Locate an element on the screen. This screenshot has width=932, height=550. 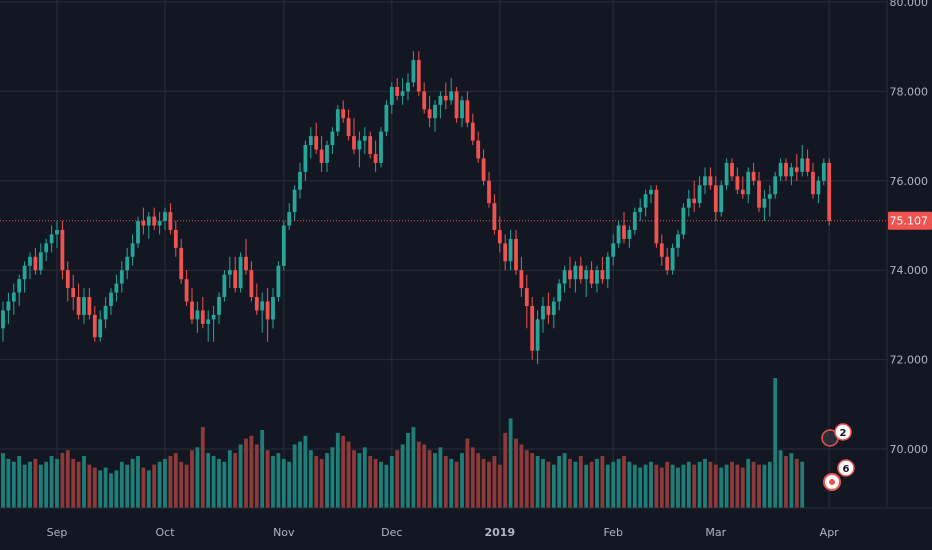
price-axis: 80.000 78.000 76.000 74.000 72.000 70.000 is located at coordinates (909, 228).